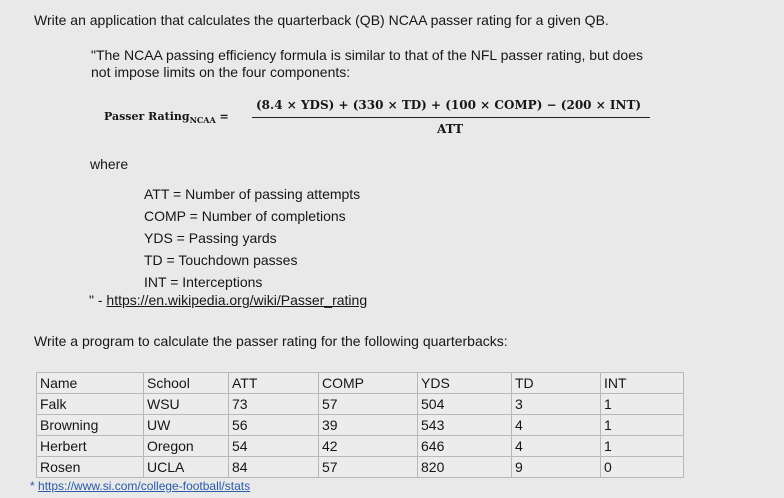 This screenshot has width=784, height=498. I want to click on cell-comp: 42, so click(368, 446).